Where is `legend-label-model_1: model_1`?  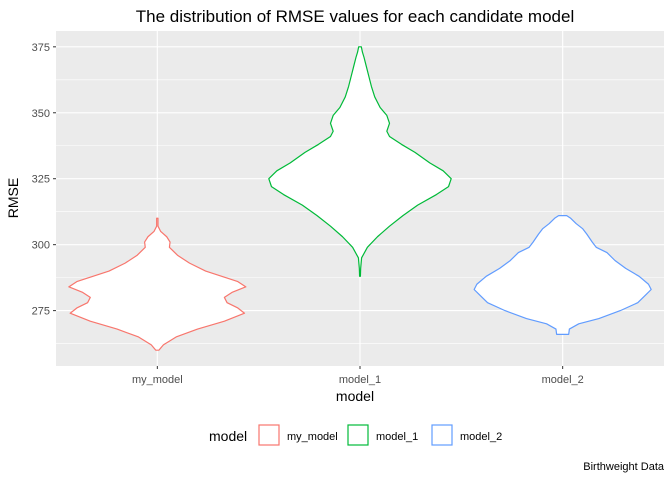
legend-label-model_1: model_1 is located at coordinates (397, 437).